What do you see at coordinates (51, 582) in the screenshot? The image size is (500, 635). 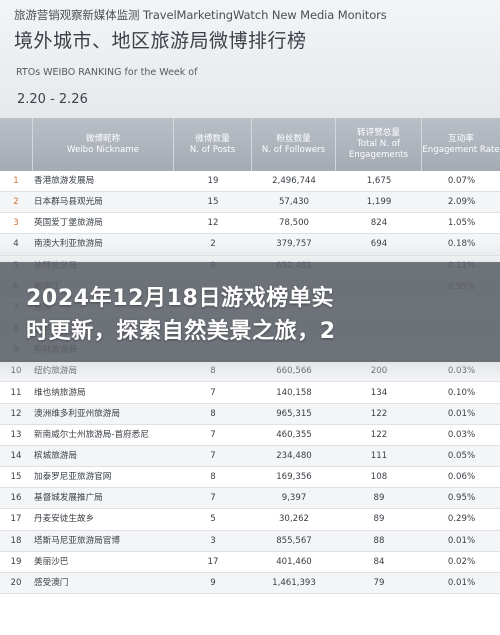 I see `nickname-cell: 感受澳门` at bounding box center [51, 582].